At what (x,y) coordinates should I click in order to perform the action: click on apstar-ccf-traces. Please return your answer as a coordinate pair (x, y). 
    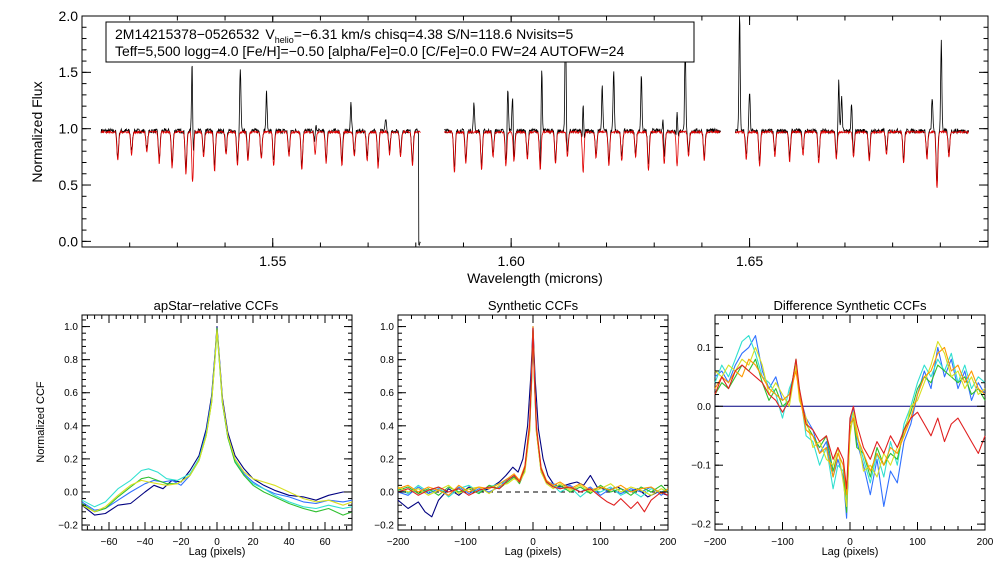
    Looking at the image, I should click on (217, 421).